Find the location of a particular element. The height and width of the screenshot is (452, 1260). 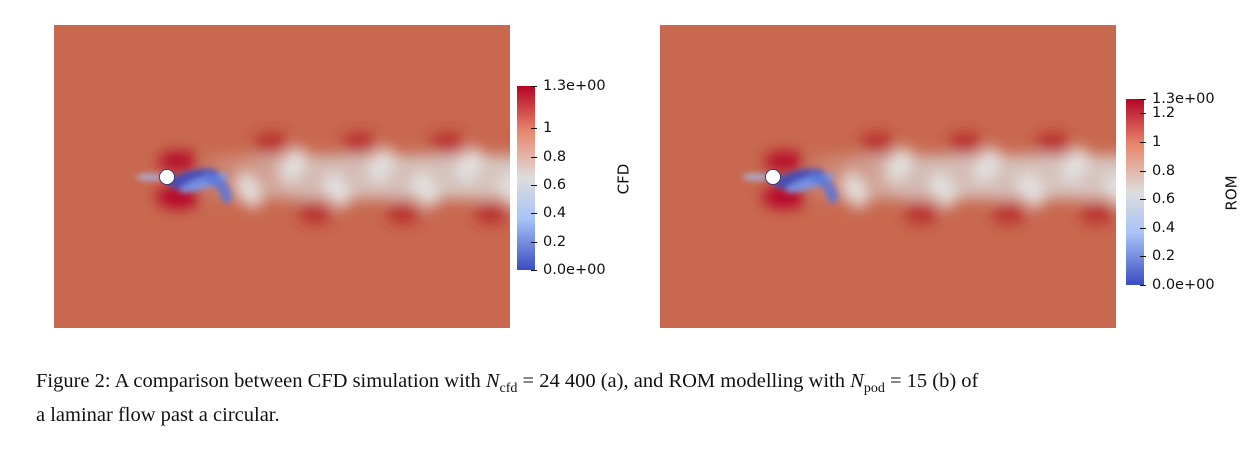

rom-colorbar is located at coordinates (1135, 192).